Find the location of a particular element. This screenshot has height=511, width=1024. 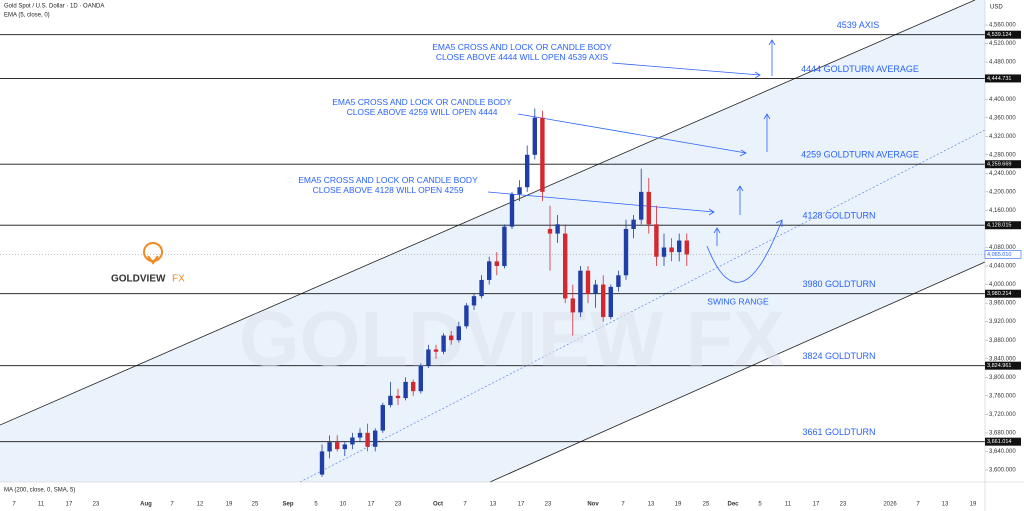

y-tick-label: 3,840.000 is located at coordinates (1002, 359).